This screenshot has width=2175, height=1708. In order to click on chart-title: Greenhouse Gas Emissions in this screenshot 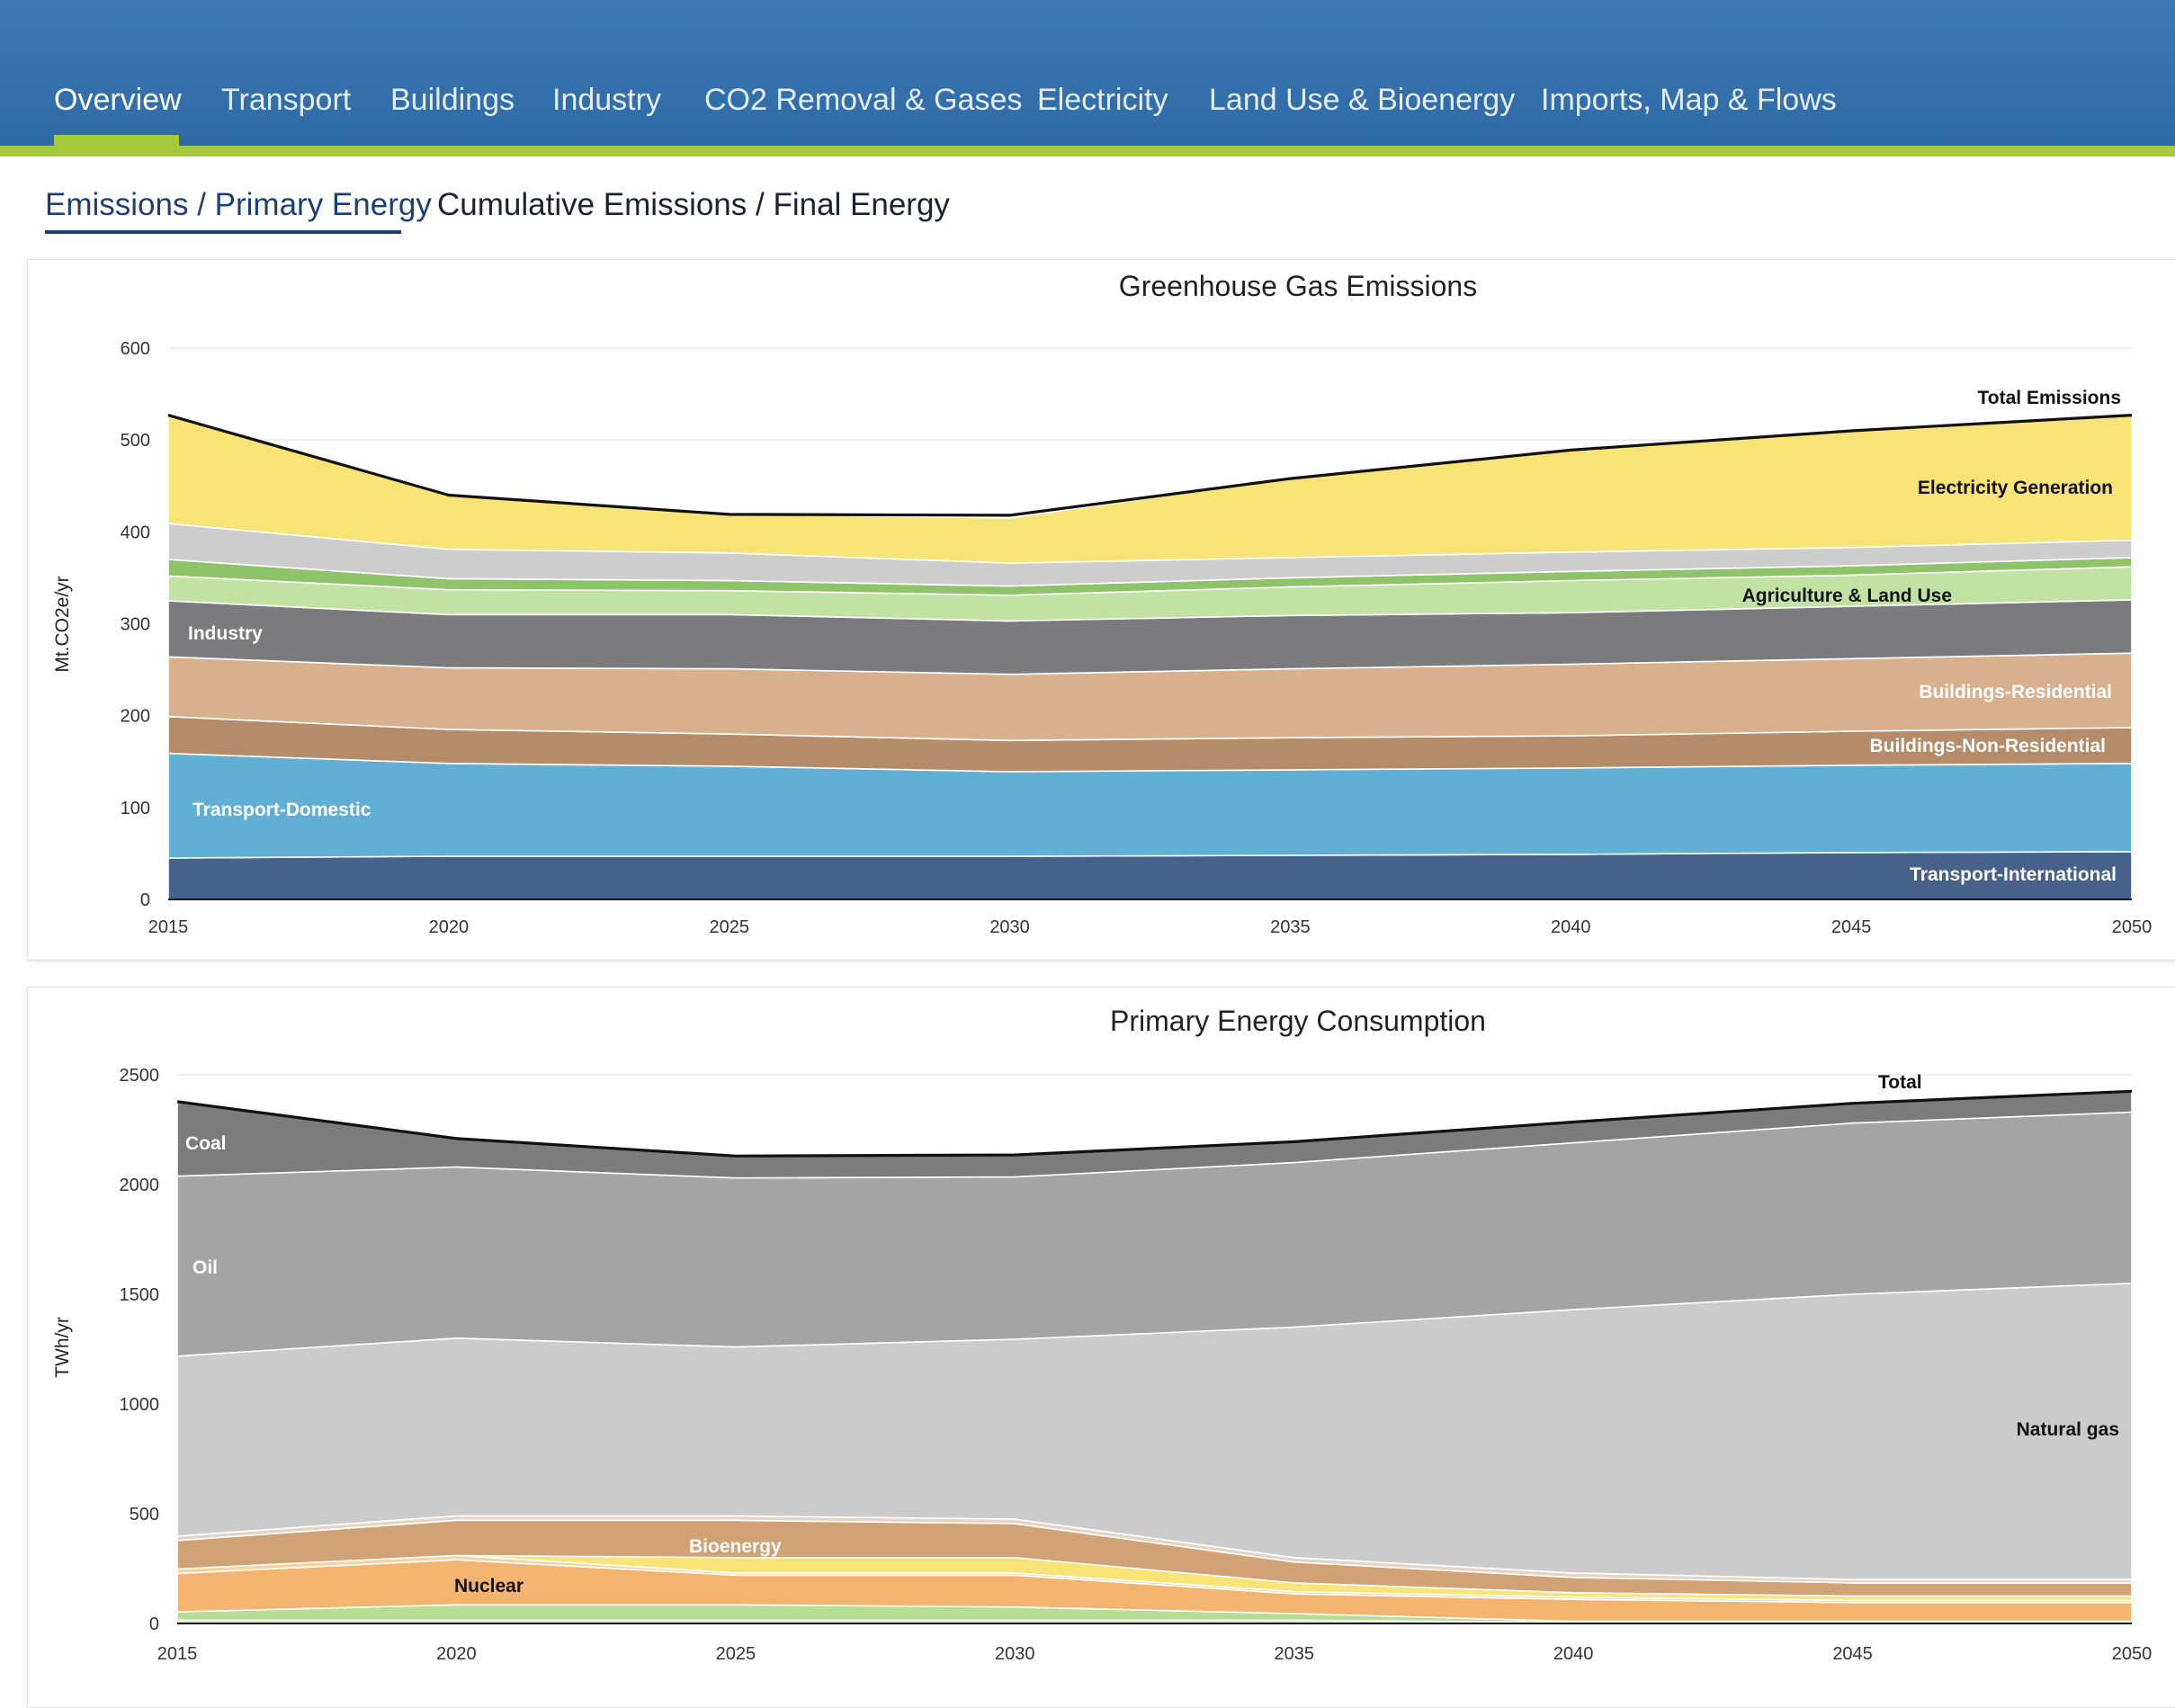, I will do `click(1298, 286)`.